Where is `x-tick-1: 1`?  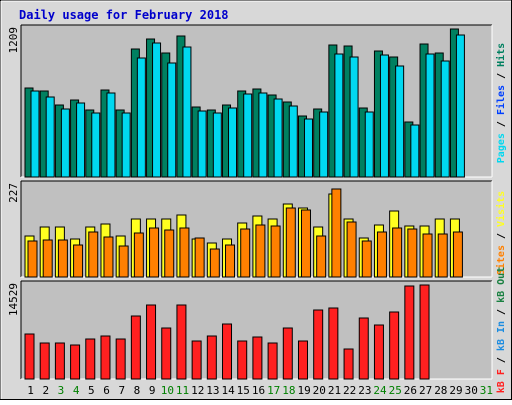
x-tick-1: 1 is located at coordinates (30, 390).